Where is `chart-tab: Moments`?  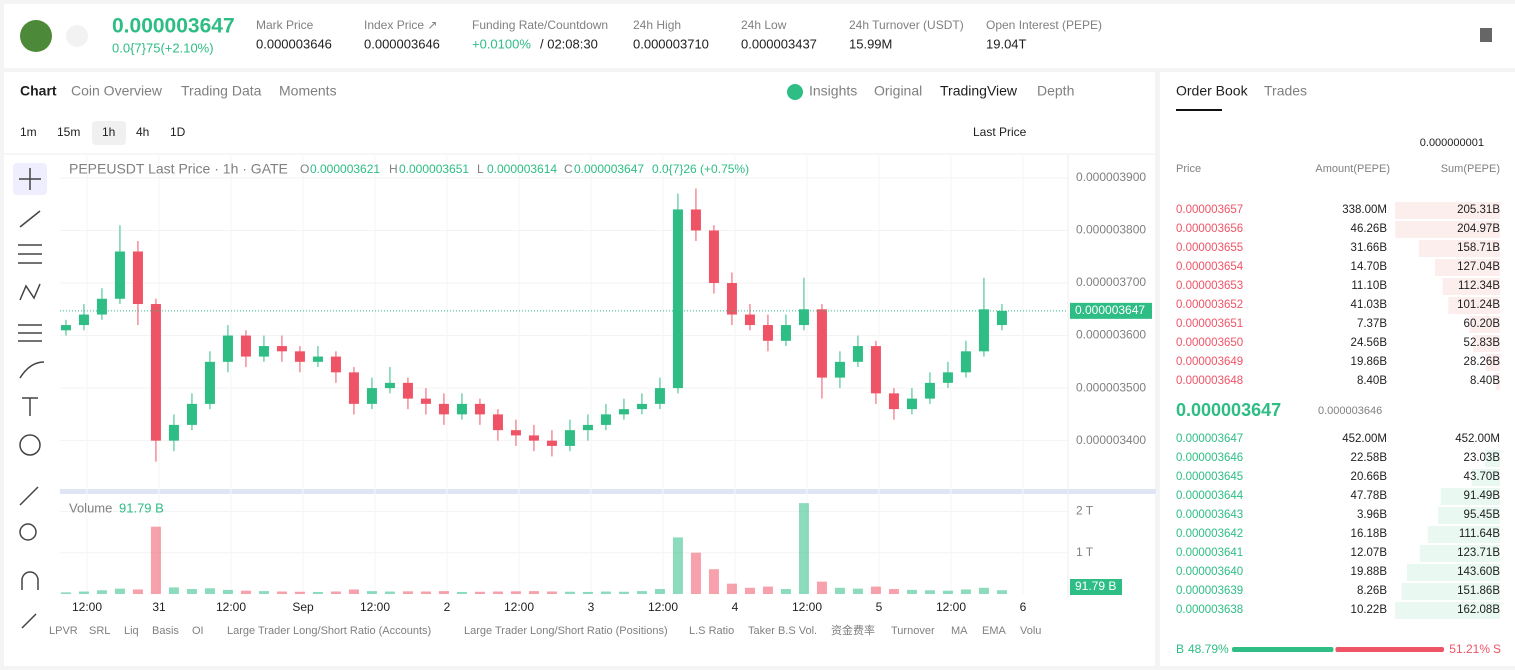 chart-tab: Moments is located at coordinates (308, 91).